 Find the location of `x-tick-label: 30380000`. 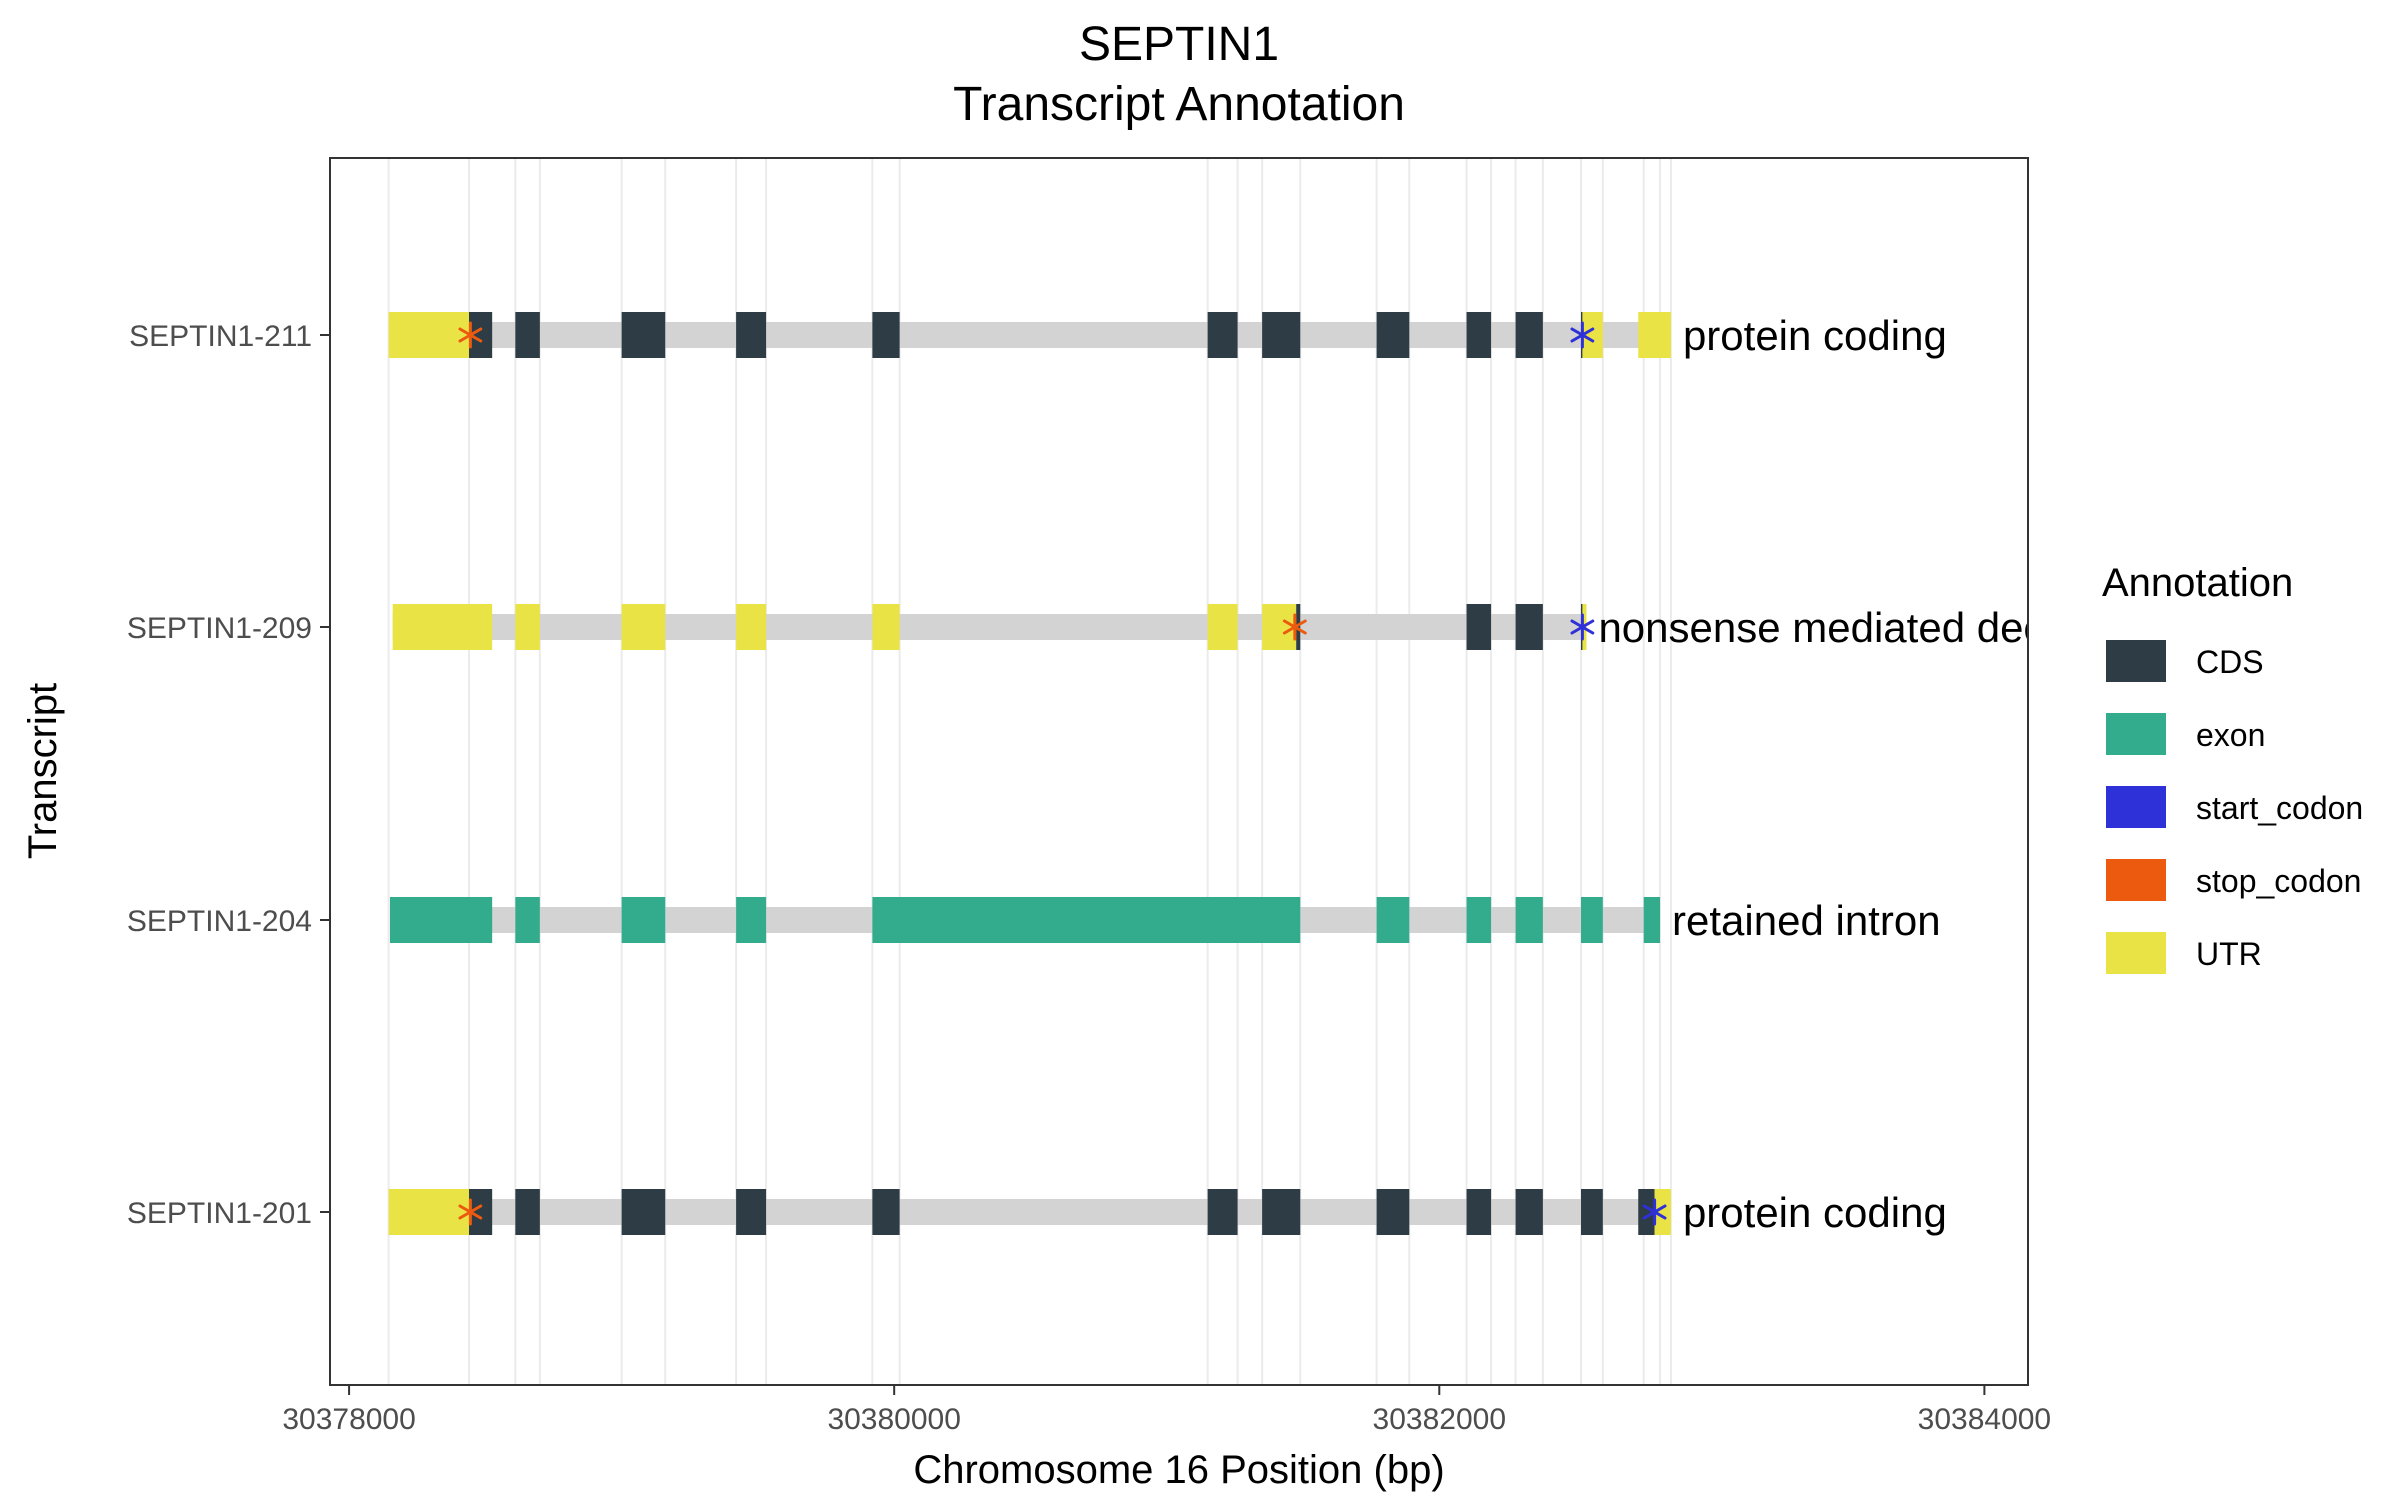

x-tick-label: 30380000 is located at coordinates (893, 1419).